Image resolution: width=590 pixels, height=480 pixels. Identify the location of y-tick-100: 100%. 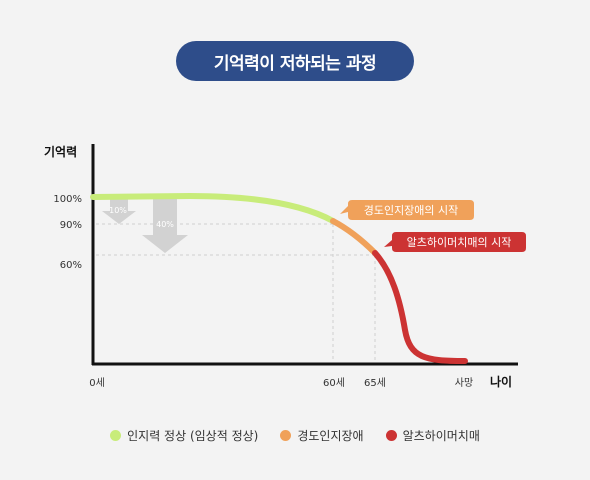
(67, 199).